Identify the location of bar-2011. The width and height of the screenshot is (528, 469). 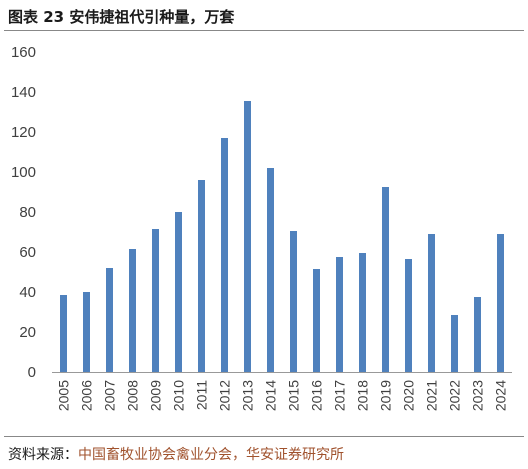
(201, 276).